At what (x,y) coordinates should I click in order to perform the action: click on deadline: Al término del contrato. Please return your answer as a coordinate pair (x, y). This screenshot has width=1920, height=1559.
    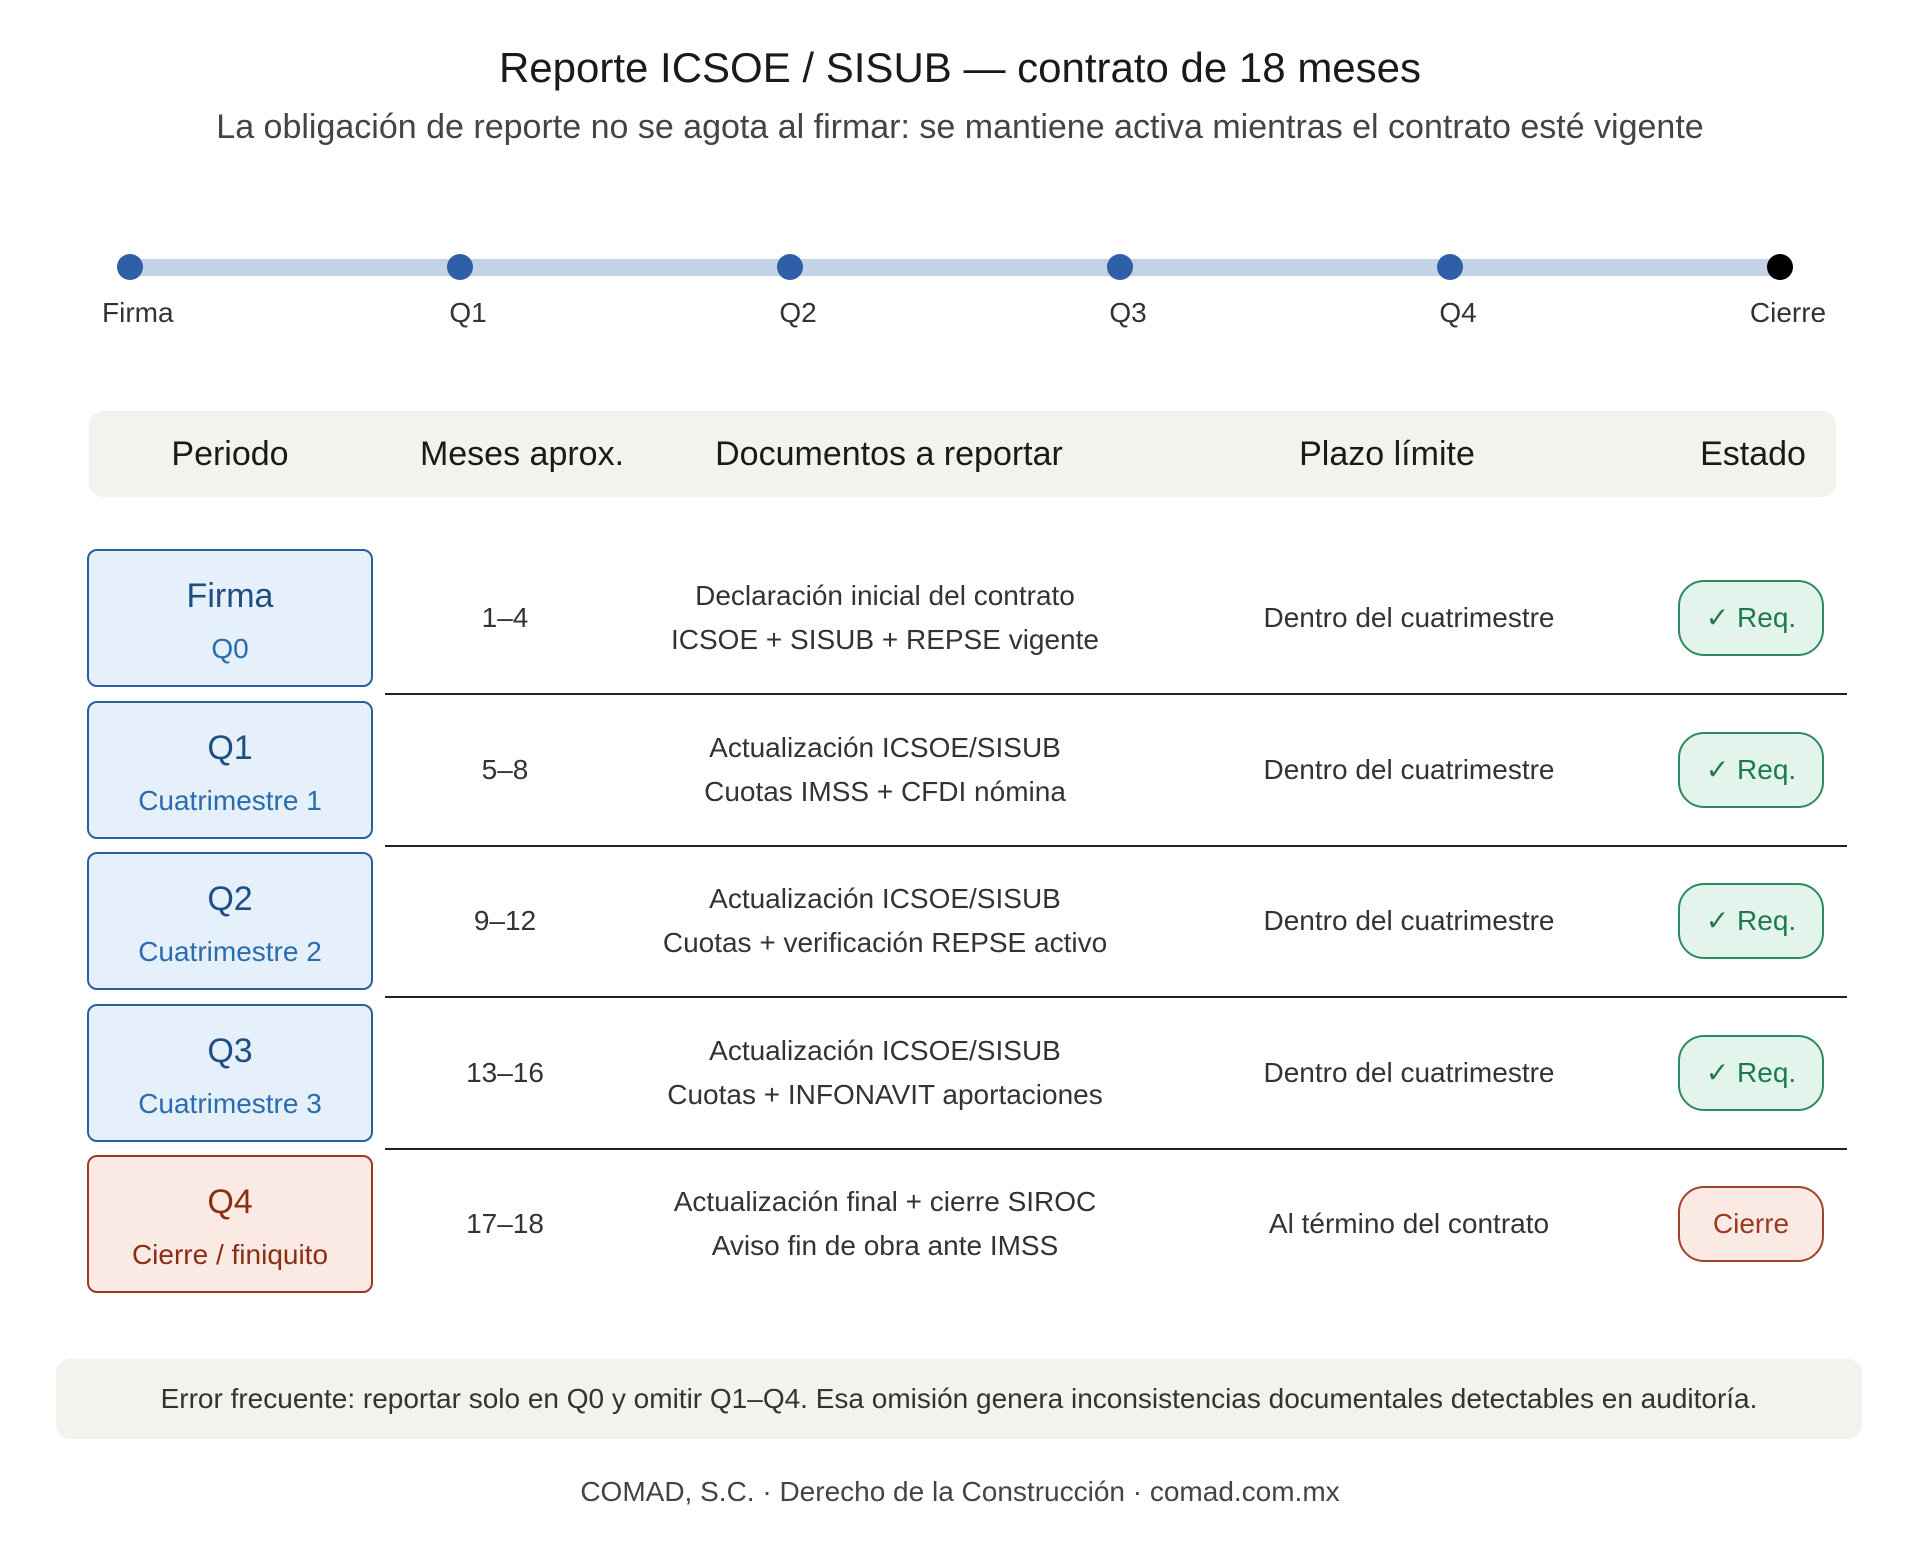
    Looking at the image, I should click on (1409, 1223).